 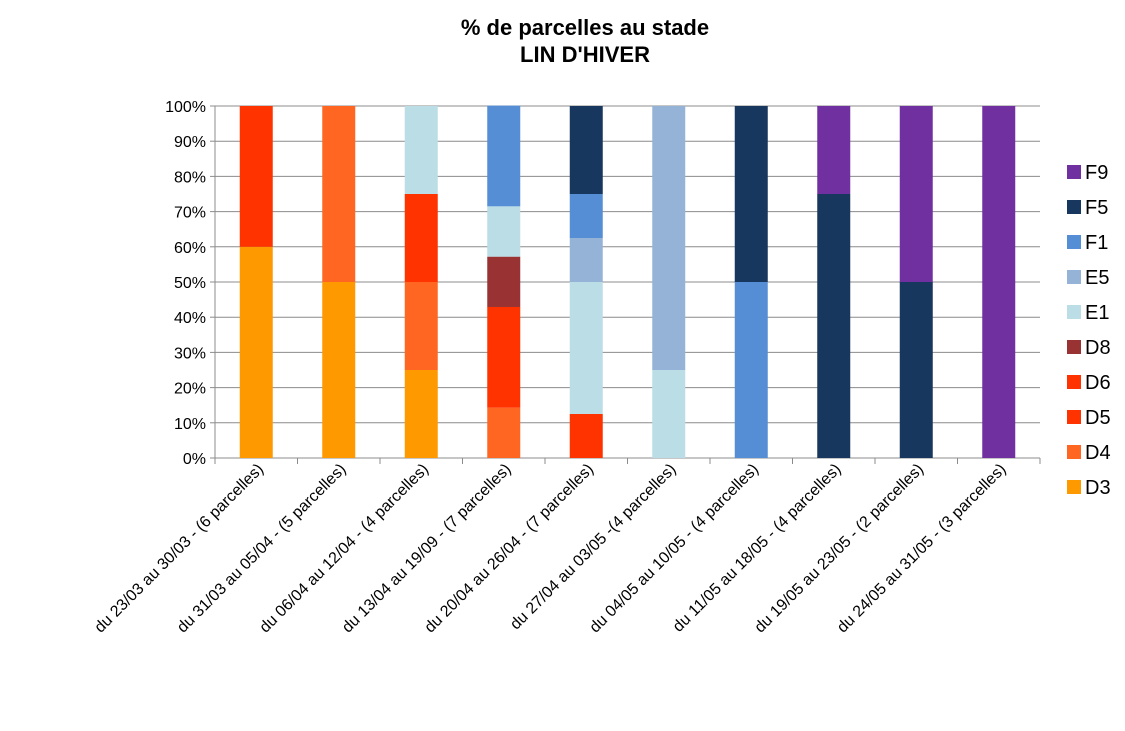 What do you see at coordinates (185, 107) in the screenshot?
I see `y-tick-label: 100%` at bounding box center [185, 107].